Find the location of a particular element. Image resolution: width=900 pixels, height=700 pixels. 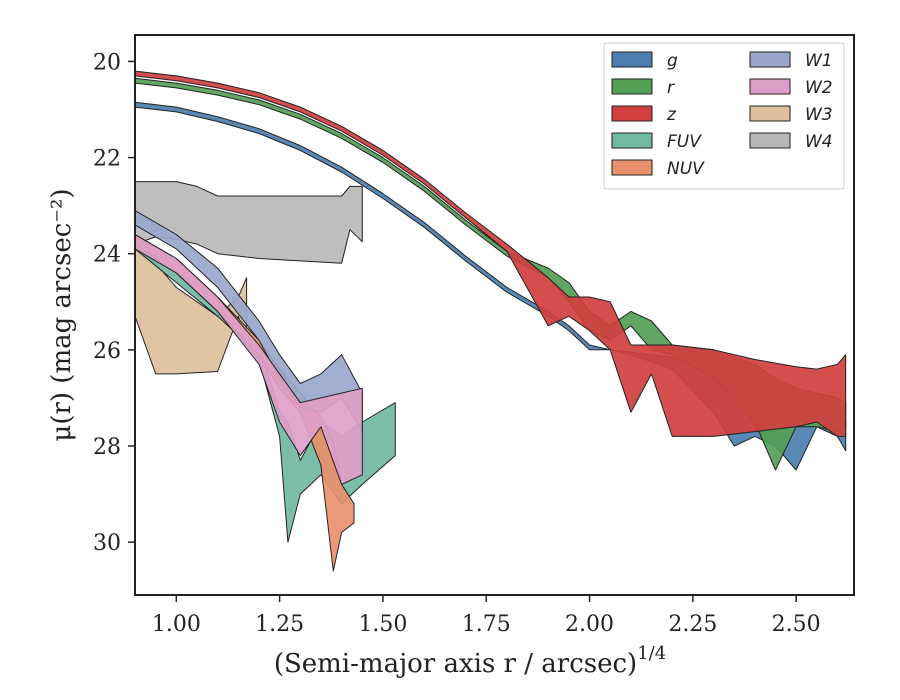

y-tick-label: 20 is located at coordinates (107, 62).